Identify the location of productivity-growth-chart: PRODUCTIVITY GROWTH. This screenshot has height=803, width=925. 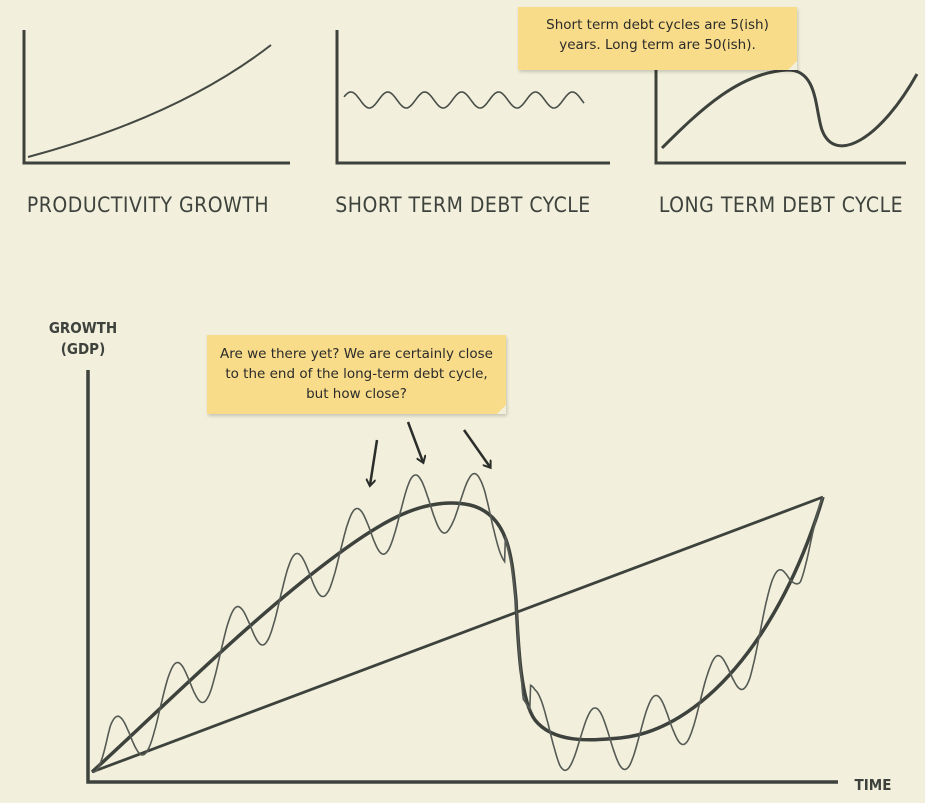
(156, 123).